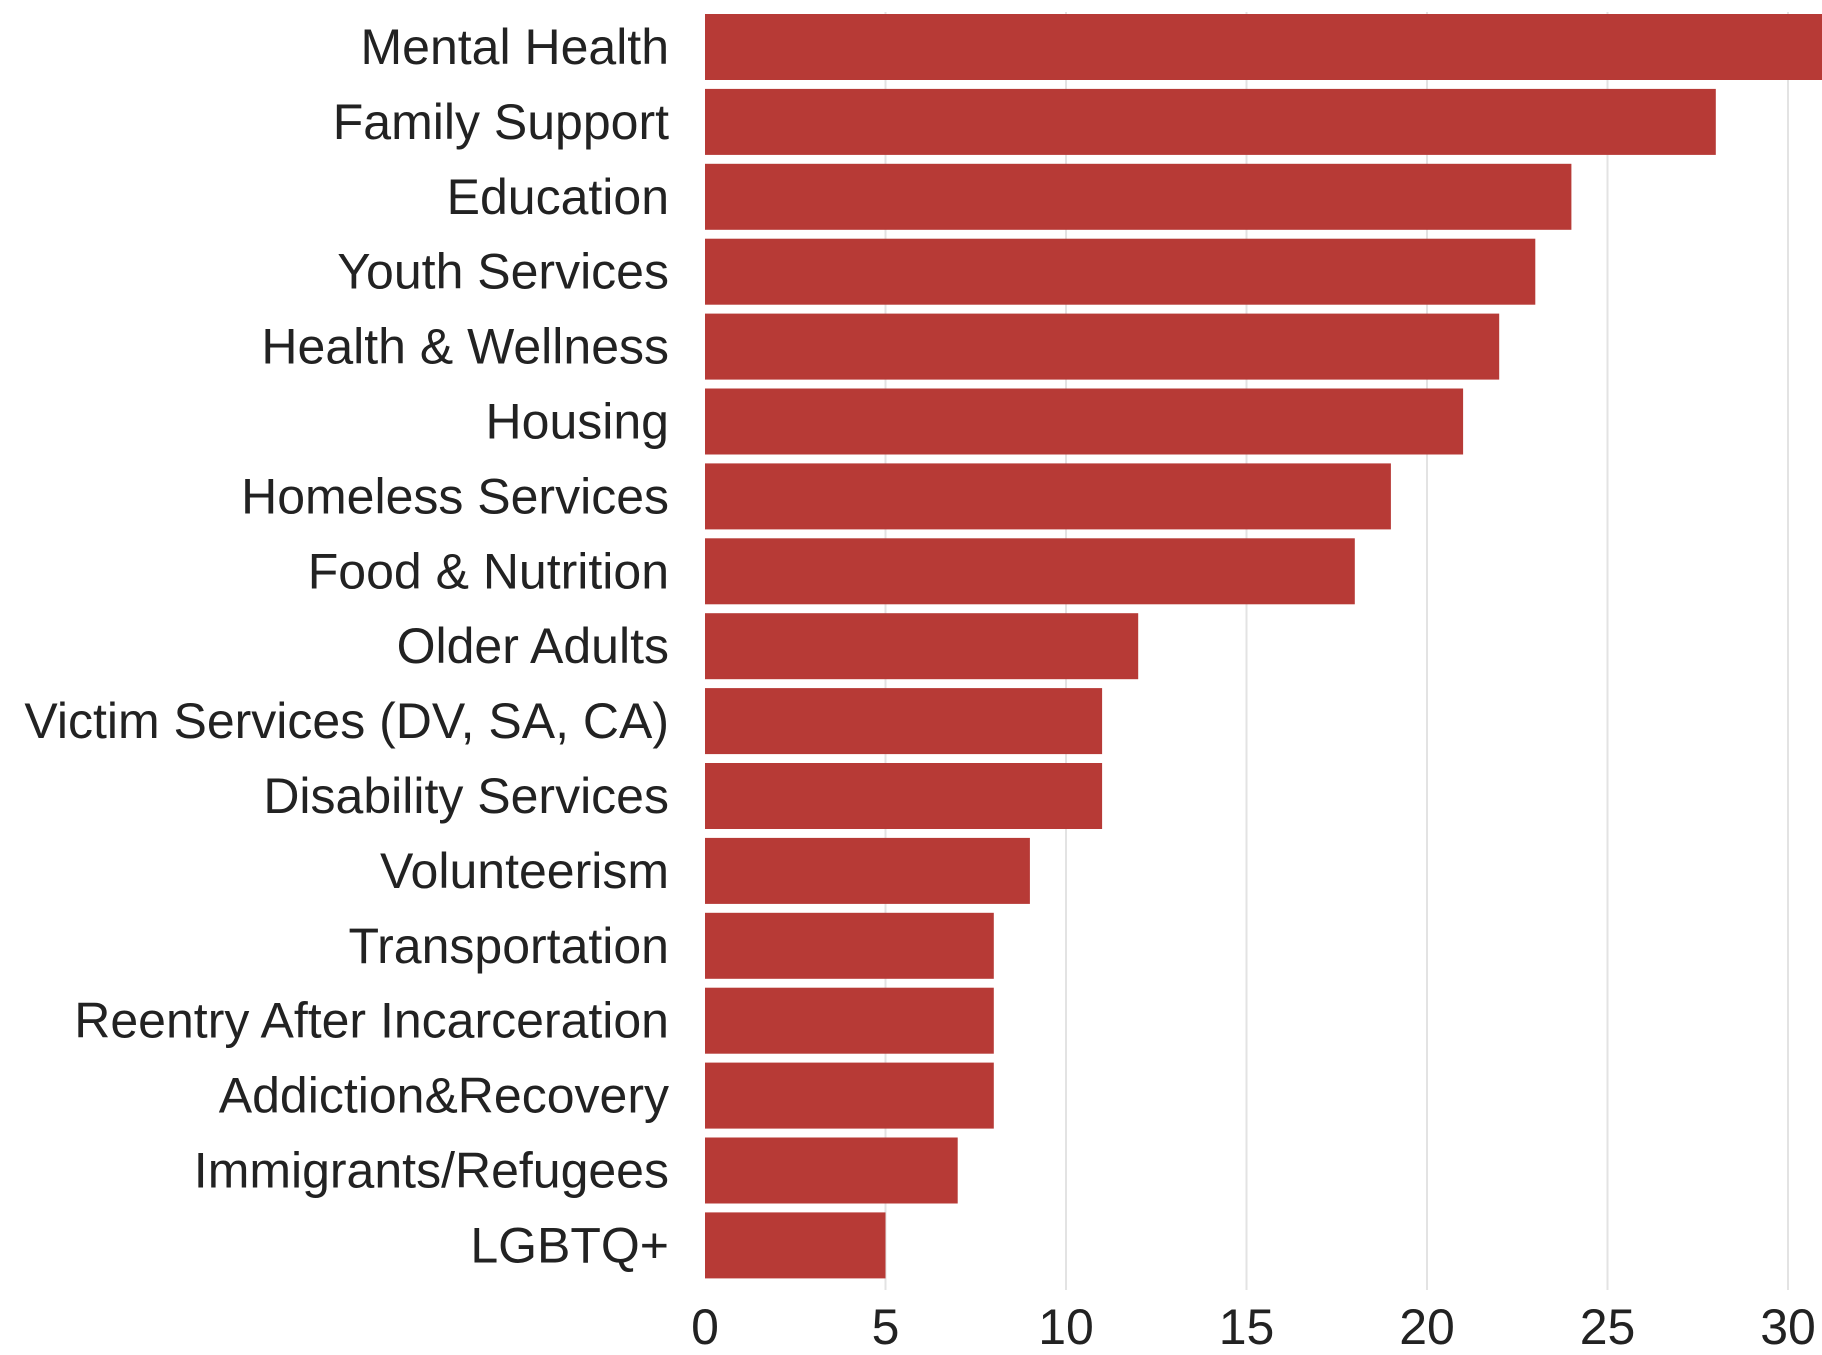 Image resolution: width=1822 pixels, height=1355 pixels. Describe the element at coordinates (1247, 1327) in the screenshot. I see `x-tick-label: 15` at that location.